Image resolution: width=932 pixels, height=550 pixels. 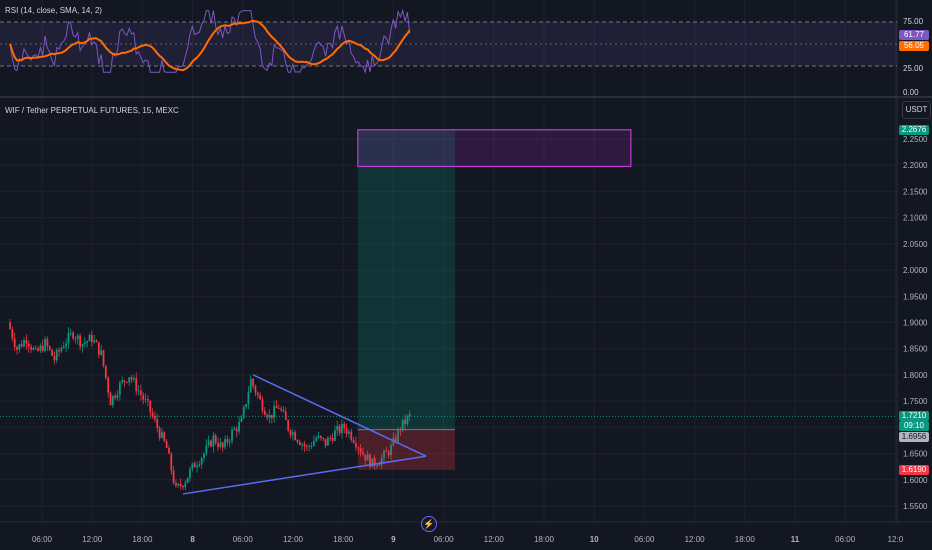 What do you see at coordinates (916, 110) in the screenshot?
I see `currency-selector: USDT` at bounding box center [916, 110].